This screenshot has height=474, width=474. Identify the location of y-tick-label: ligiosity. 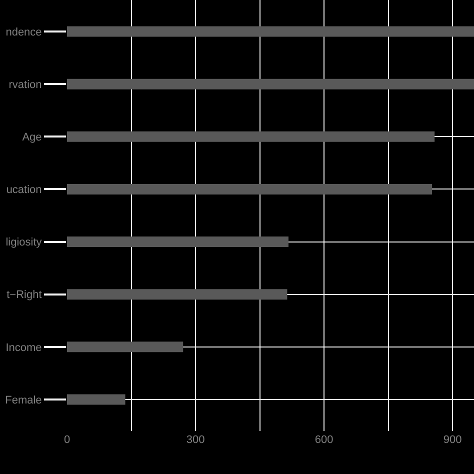
(24, 242).